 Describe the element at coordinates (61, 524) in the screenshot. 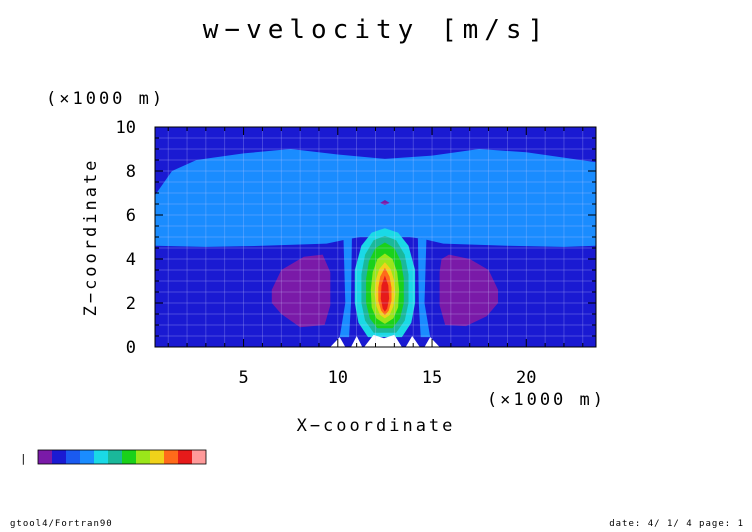

I see `footer-left: gtool4/Fortran90` at that location.